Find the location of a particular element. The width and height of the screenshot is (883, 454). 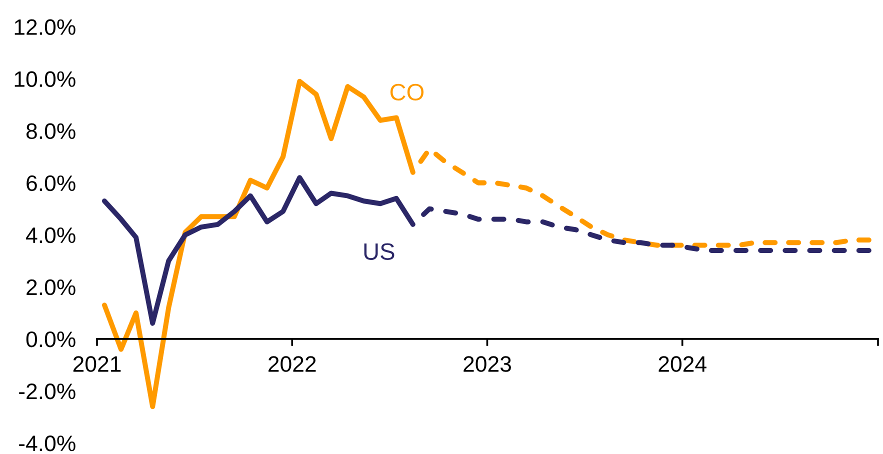

y-tick-label: 0.0% is located at coordinates (51, 339).